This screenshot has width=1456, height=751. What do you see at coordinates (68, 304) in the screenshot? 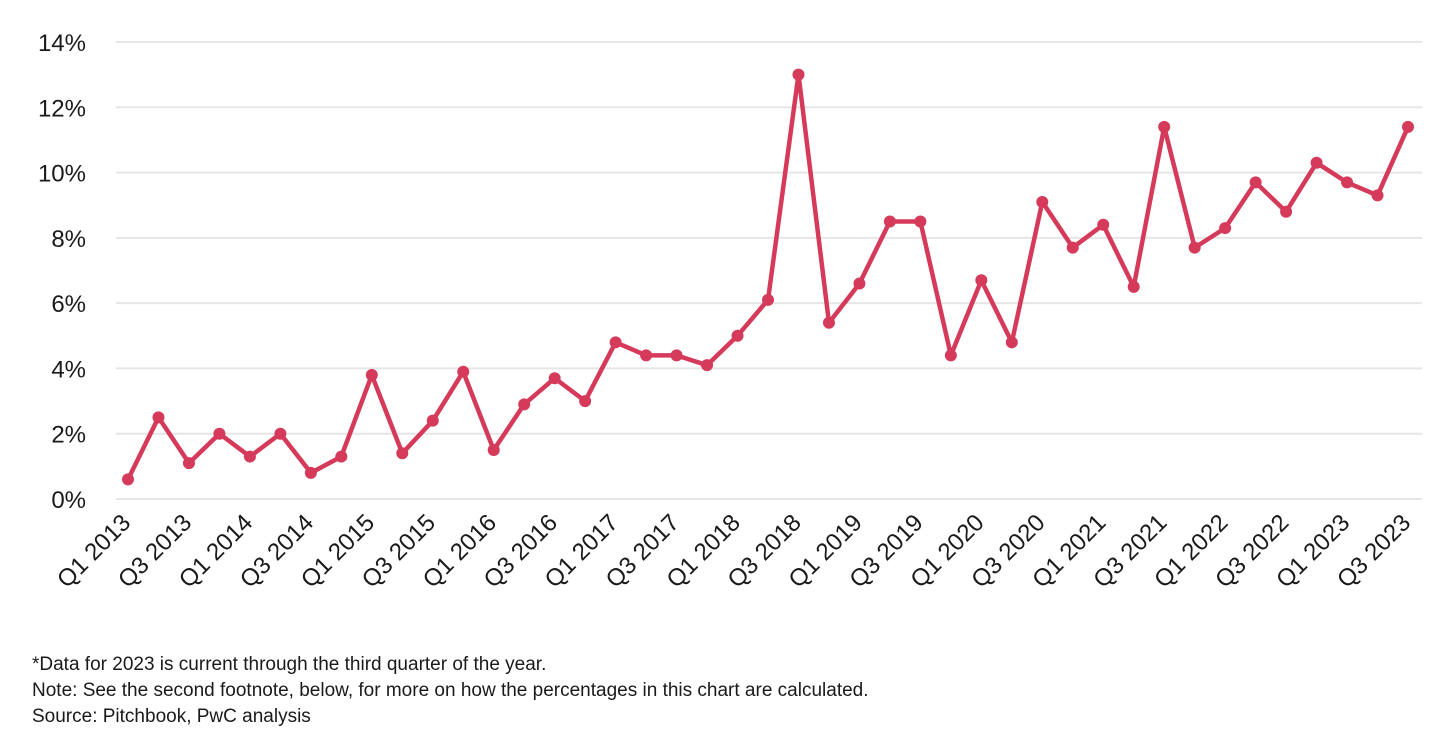
I see `y-tick-label: 6%` at bounding box center [68, 304].